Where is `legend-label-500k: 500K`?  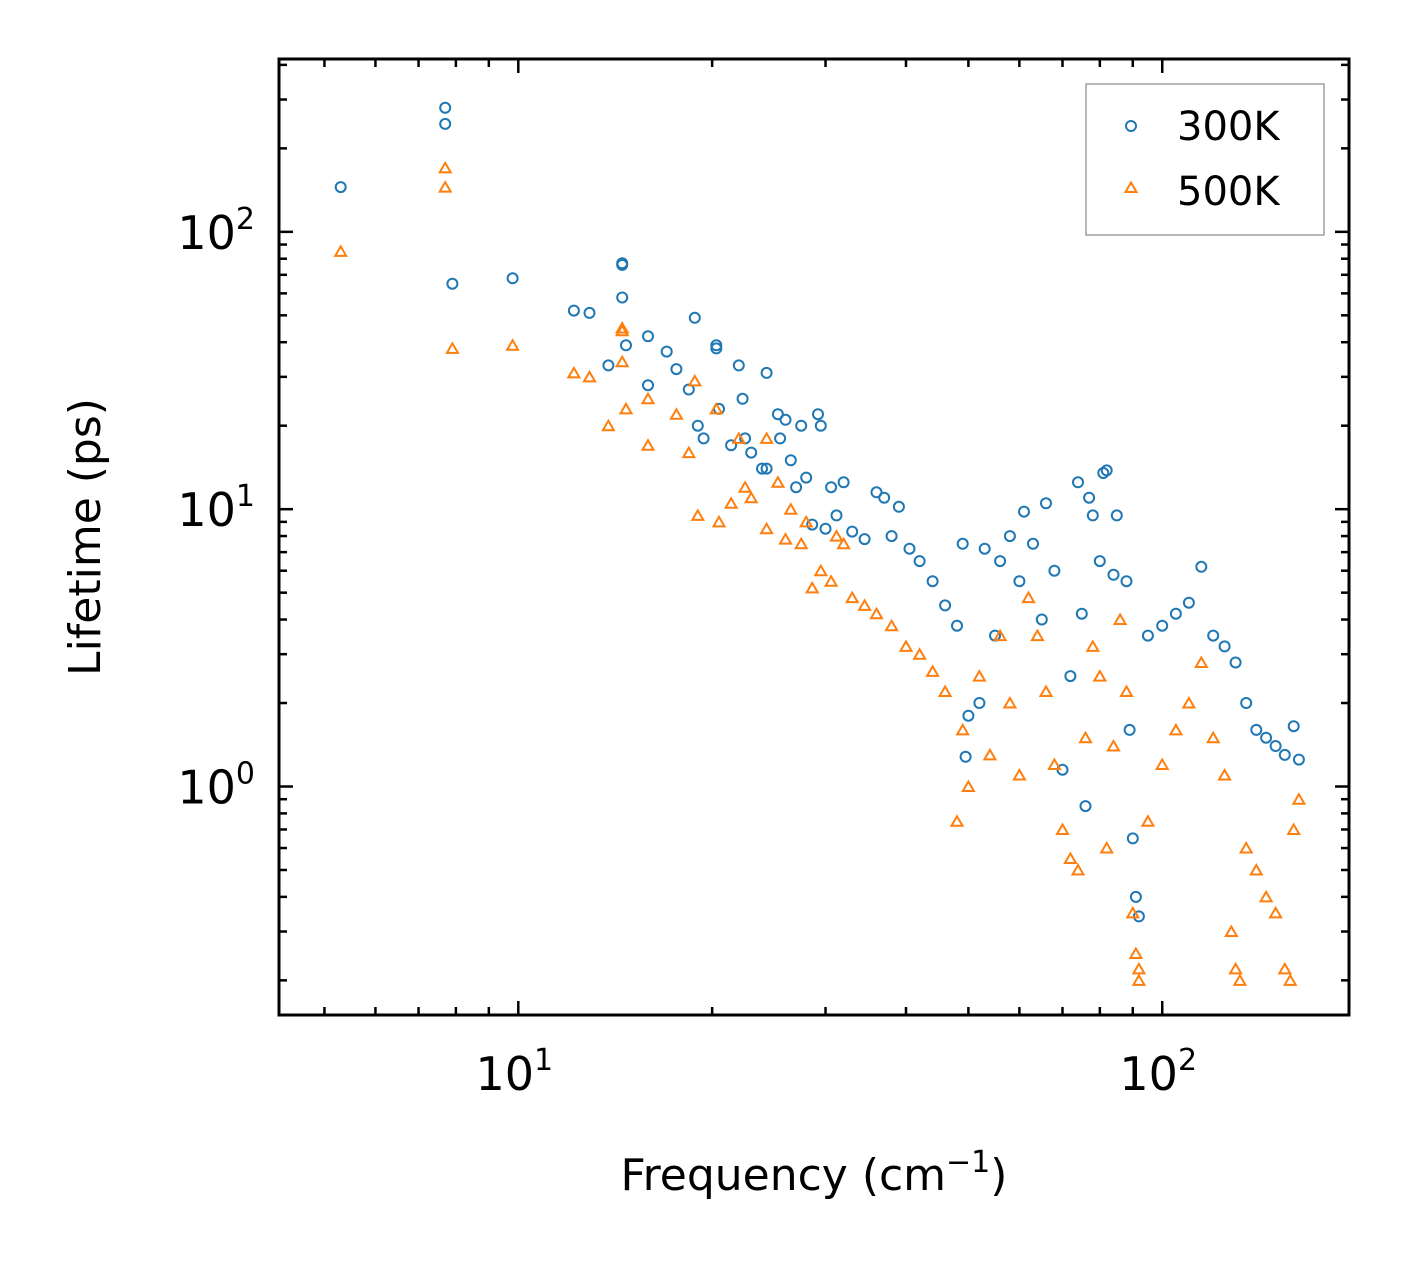 legend-label-500k: 500K is located at coordinates (1229, 192).